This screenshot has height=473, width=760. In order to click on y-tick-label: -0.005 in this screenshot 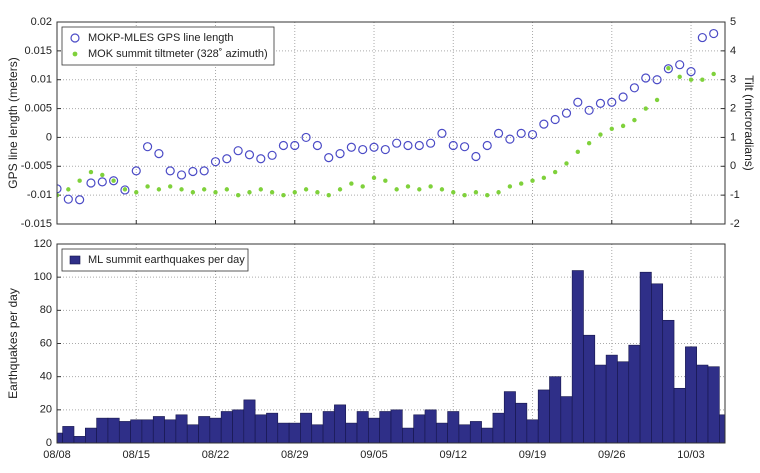, I will do `click(36, 166)`.